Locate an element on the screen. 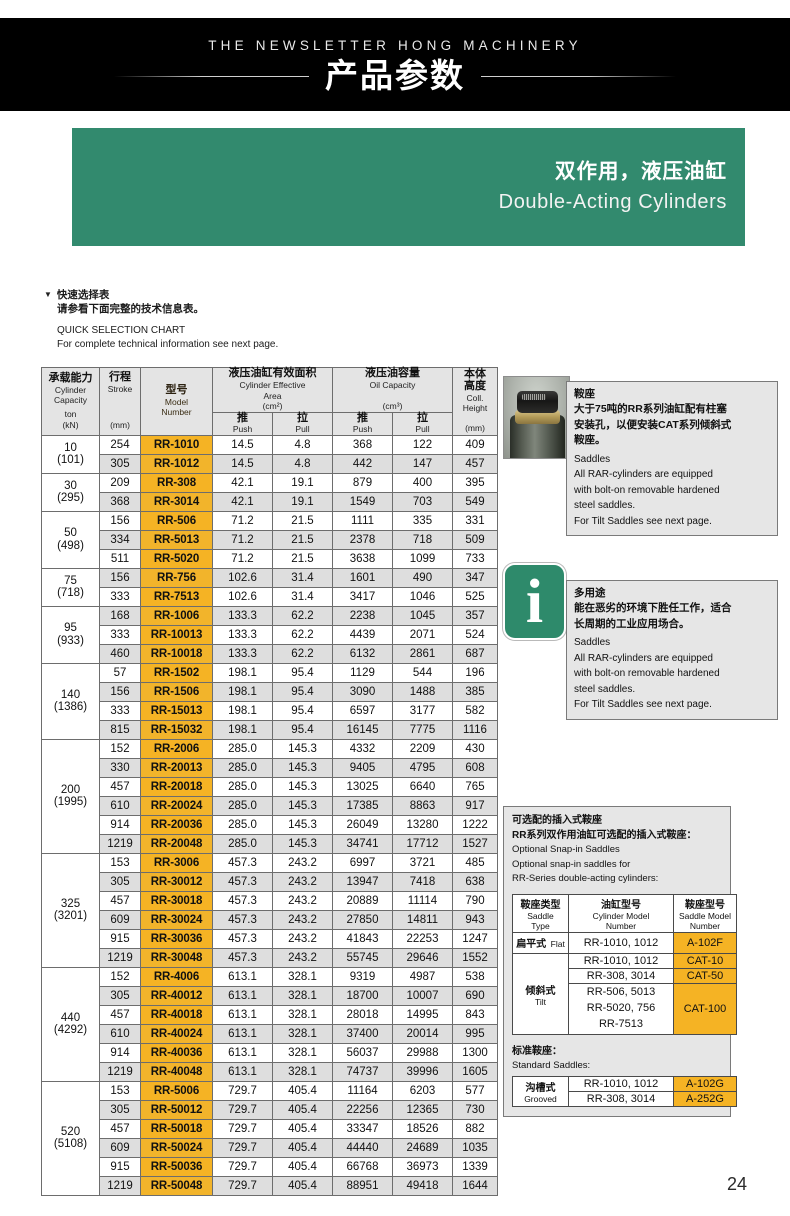 This screenshot has height=1216, width=790. opt-col-saddle-en-1: Saddle Model is located at coordinates (705, 916).